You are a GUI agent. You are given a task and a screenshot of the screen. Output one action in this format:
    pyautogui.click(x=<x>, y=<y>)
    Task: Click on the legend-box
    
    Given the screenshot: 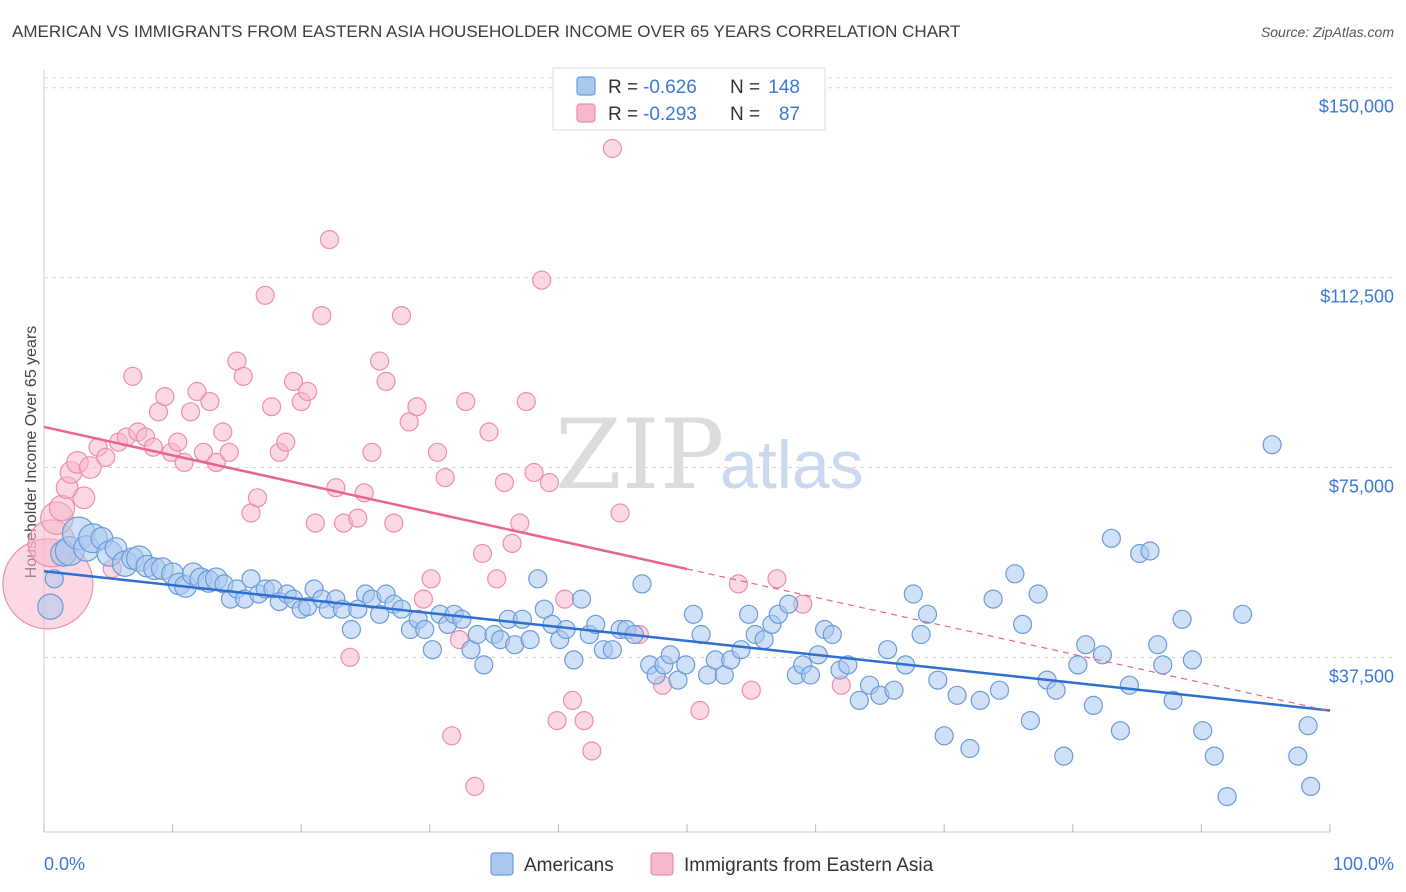 What is the action you would take?
    pyautogui.click(x=689, y=99)
    